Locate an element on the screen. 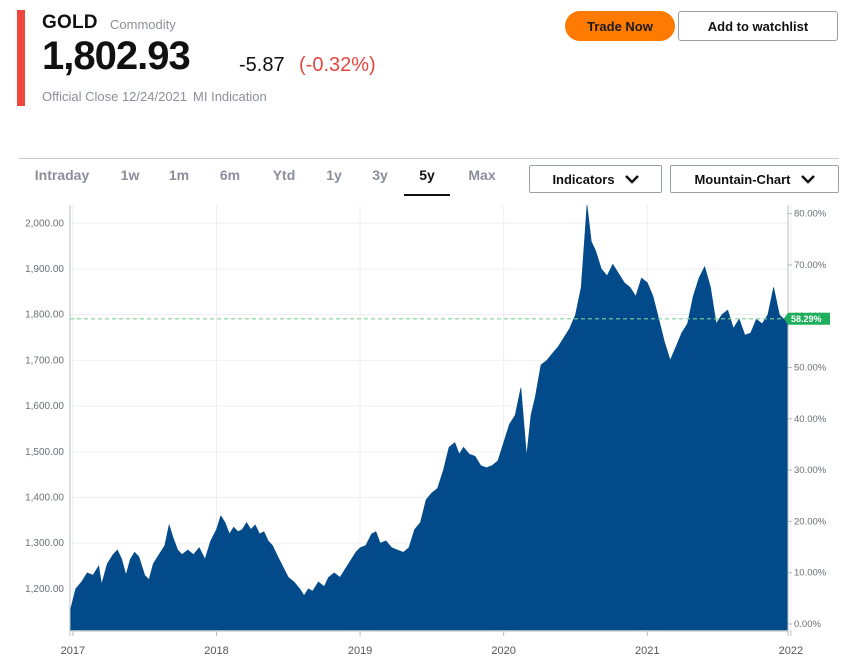 The image size is (852, 667). price-change: -5.87 is located at coordinates (262, 65).